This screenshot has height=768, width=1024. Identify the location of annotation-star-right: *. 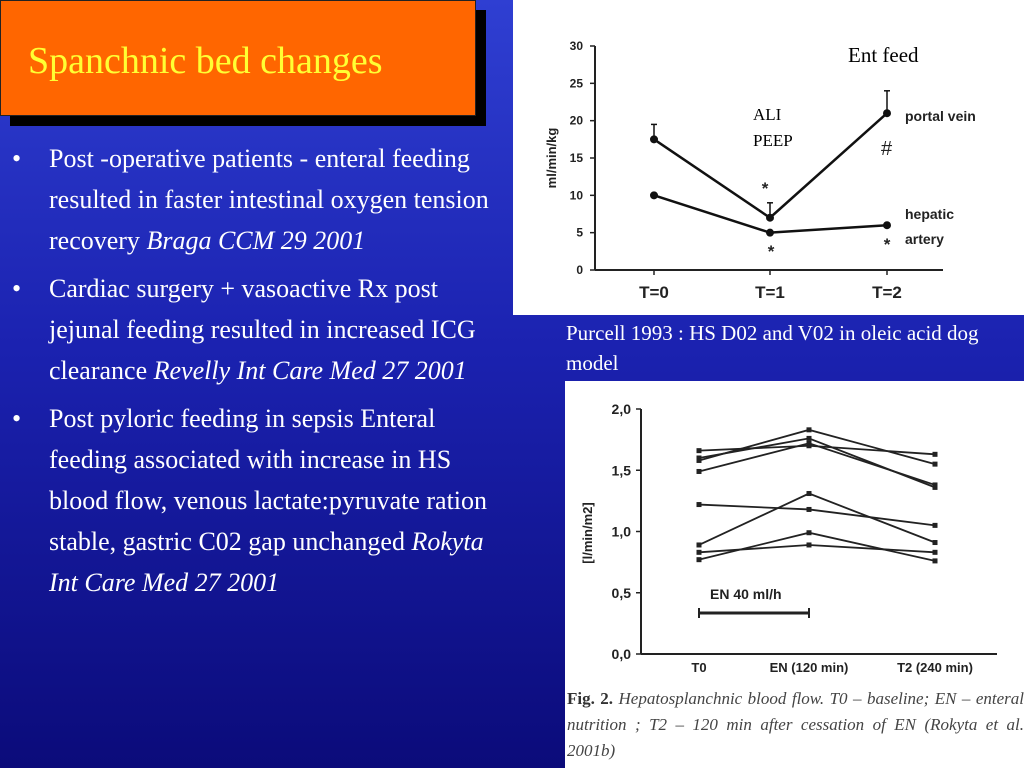
(887, 244).